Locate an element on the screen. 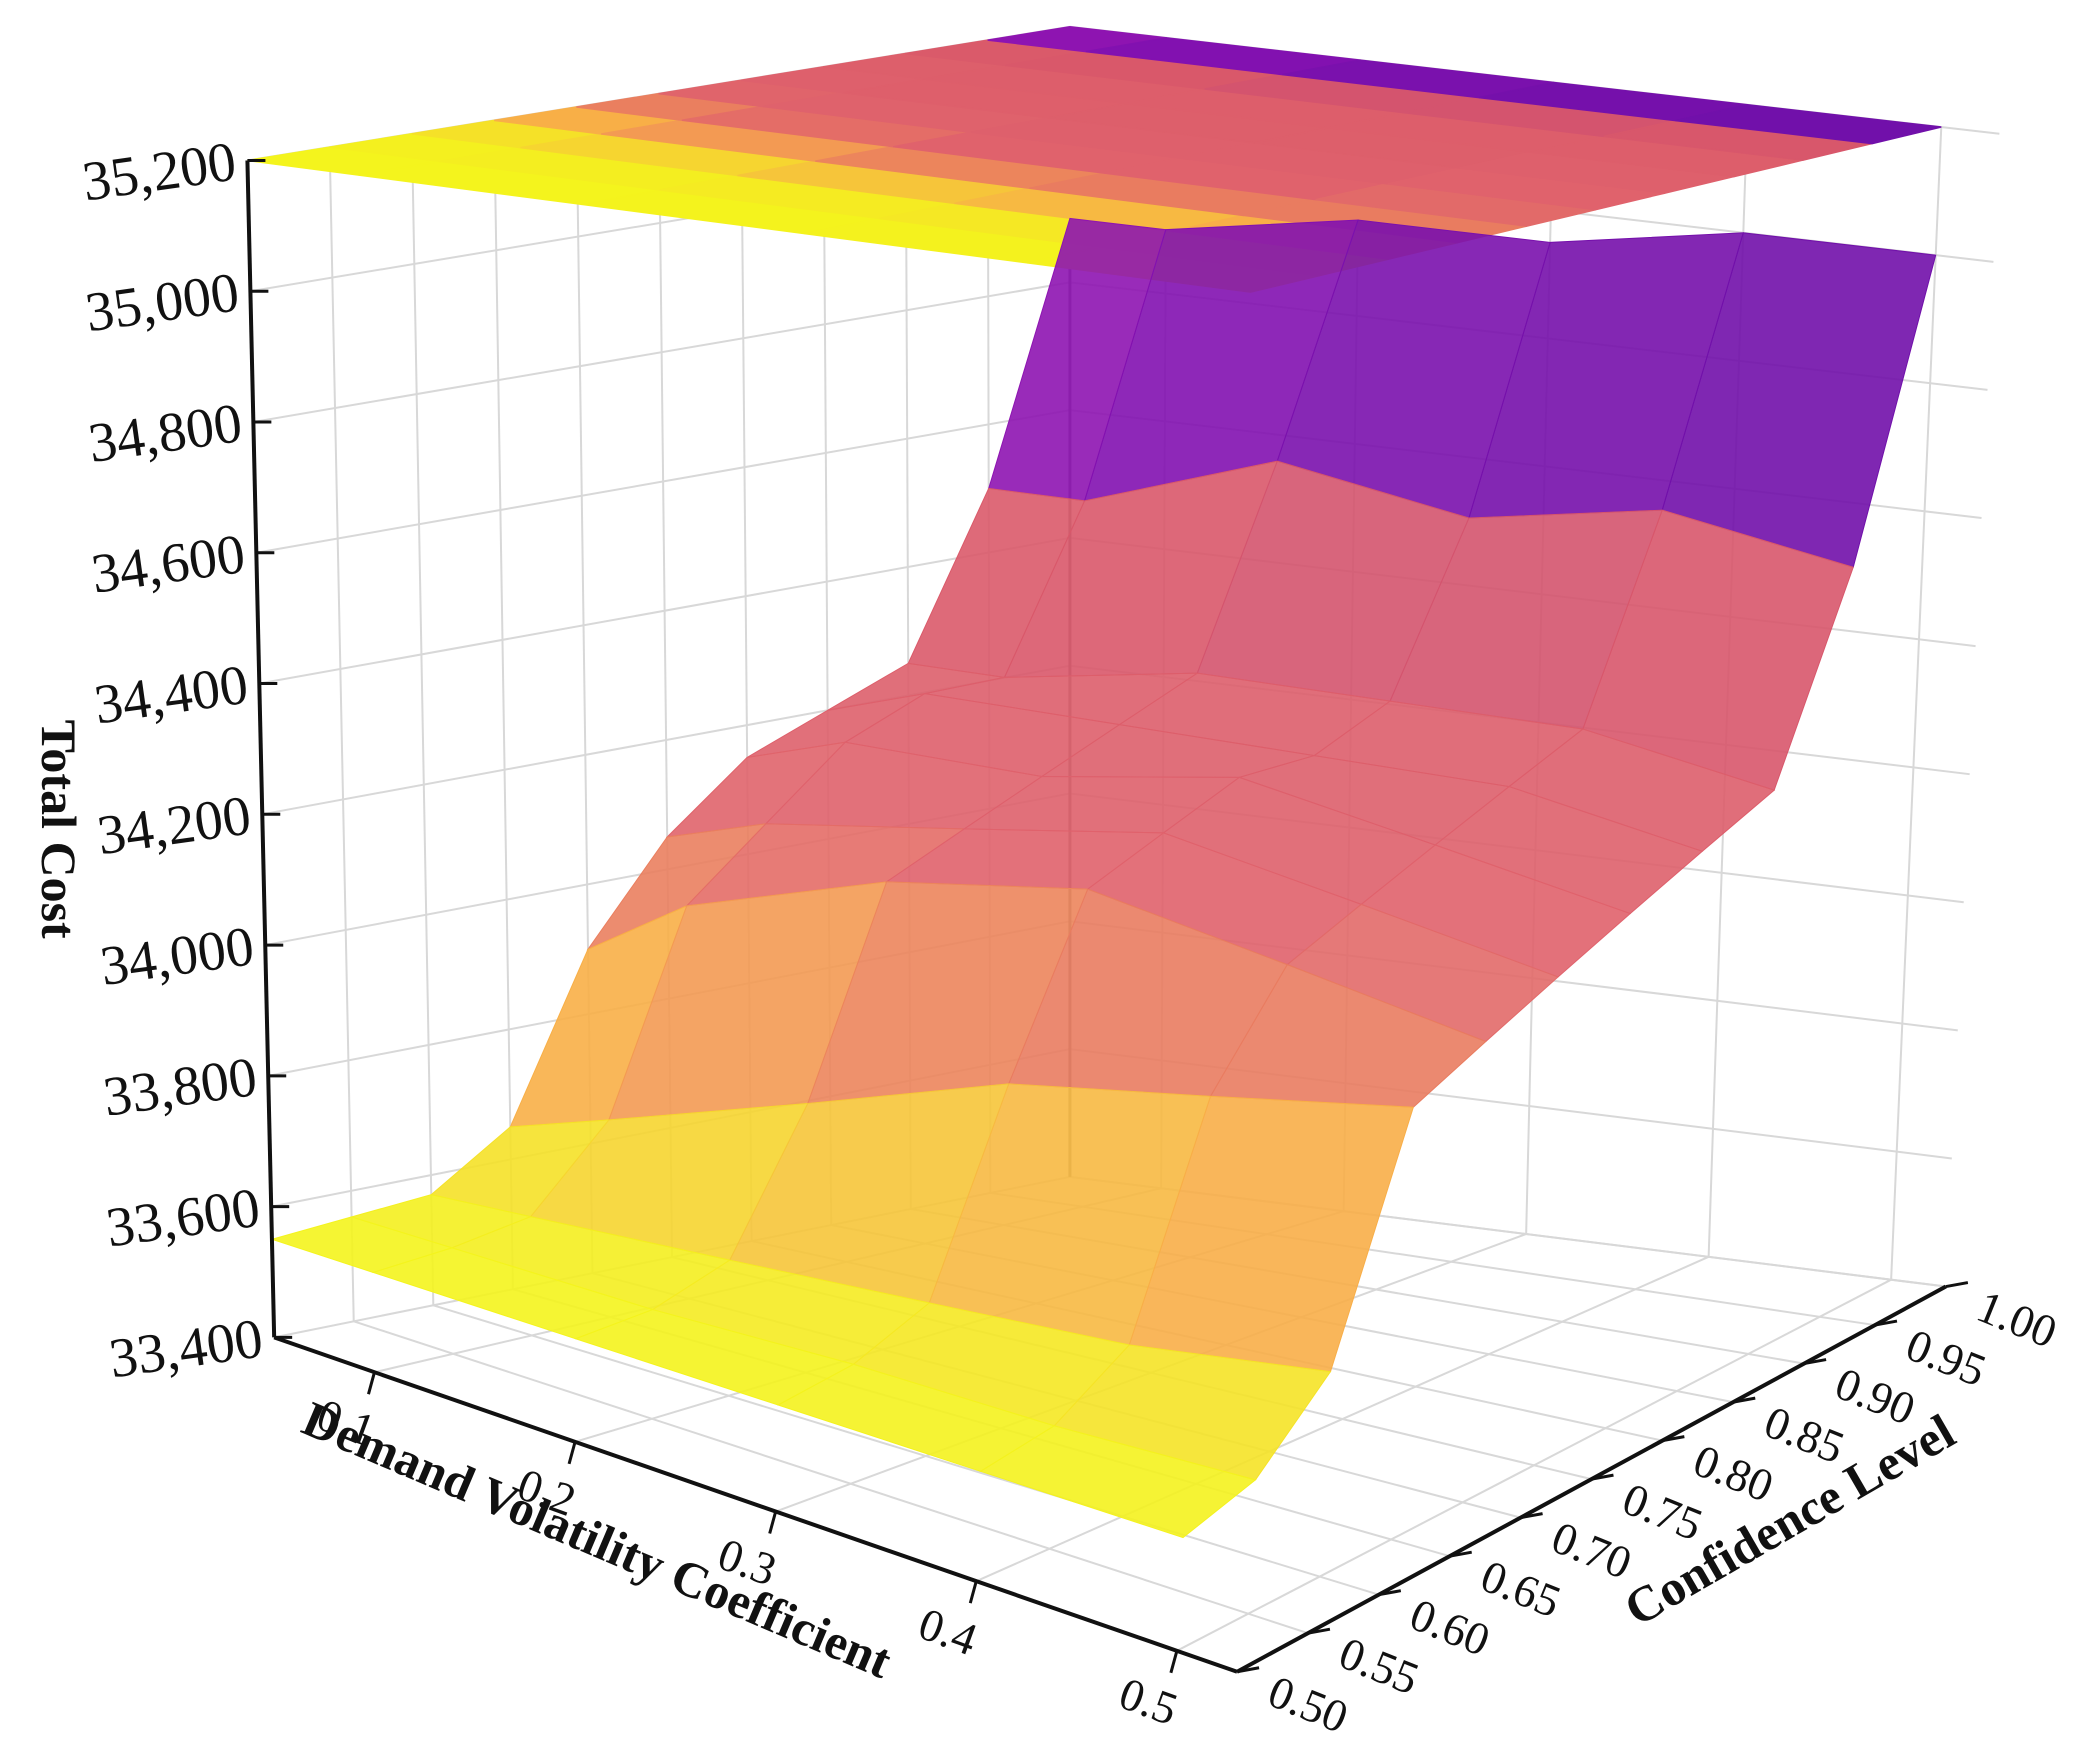  z-axis is located at coordinates (261, 749).